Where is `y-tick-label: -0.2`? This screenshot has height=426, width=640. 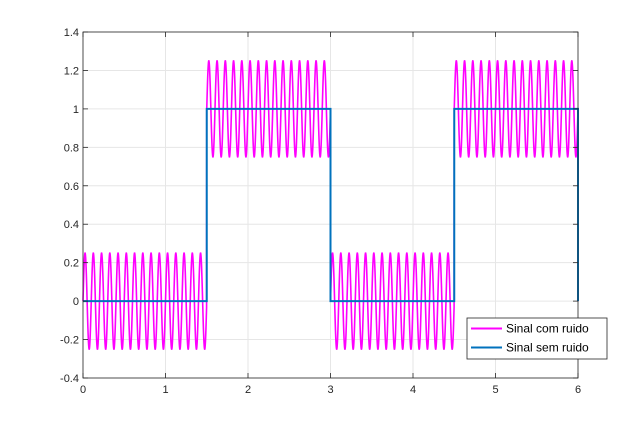 y-tick-label: -0.2 is located at coordinates (69, 341).